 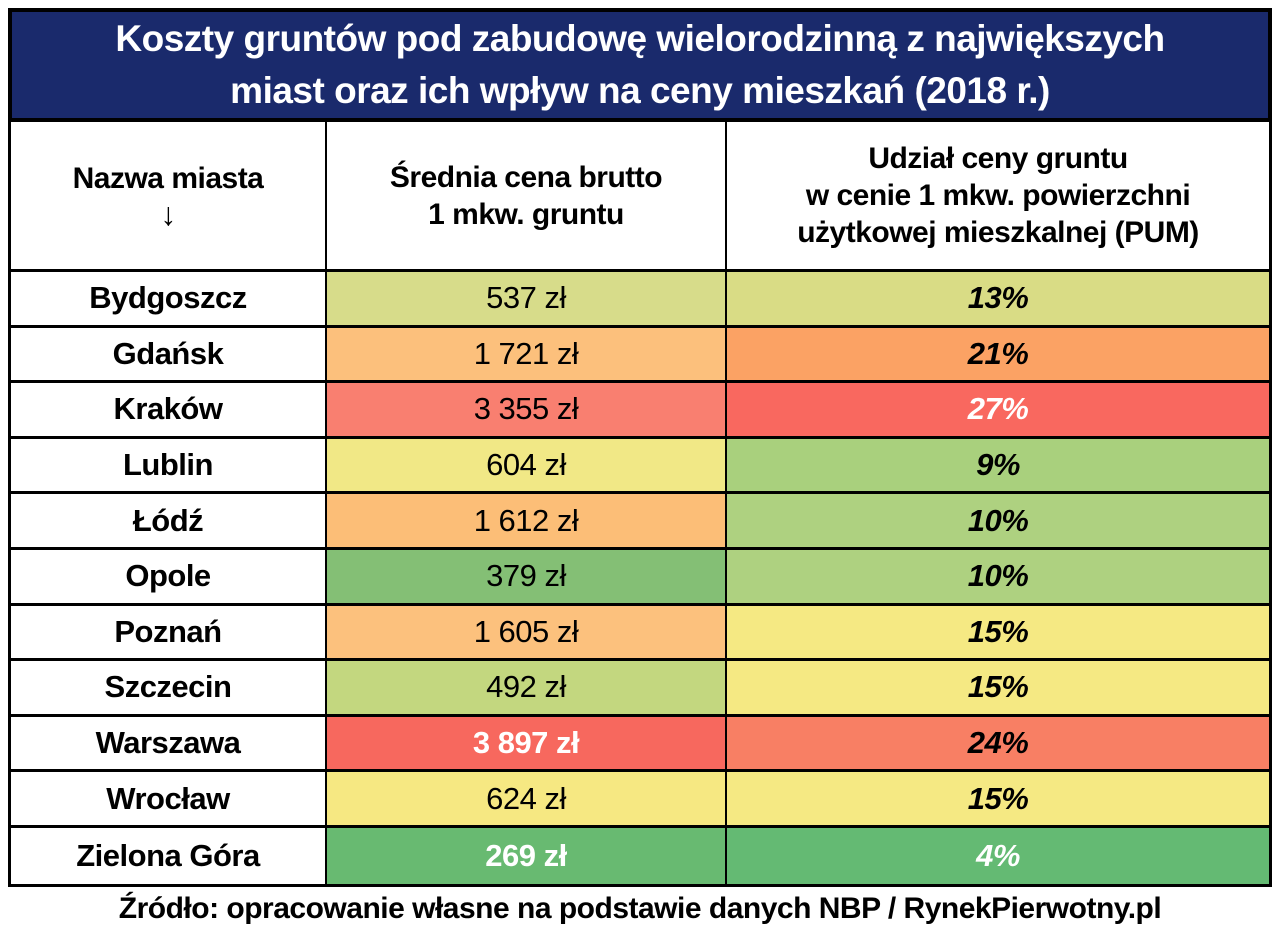 What do you see at coordinates (527, 355) in the screenshot?
I see `price-cell: 1 721 zł` at bounding box center [527, 355].